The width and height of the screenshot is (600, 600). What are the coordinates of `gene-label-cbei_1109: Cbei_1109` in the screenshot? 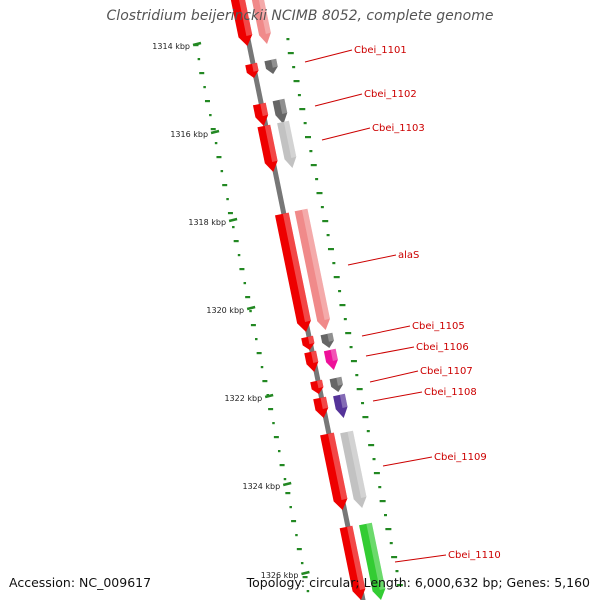 It's located at (434, 459).